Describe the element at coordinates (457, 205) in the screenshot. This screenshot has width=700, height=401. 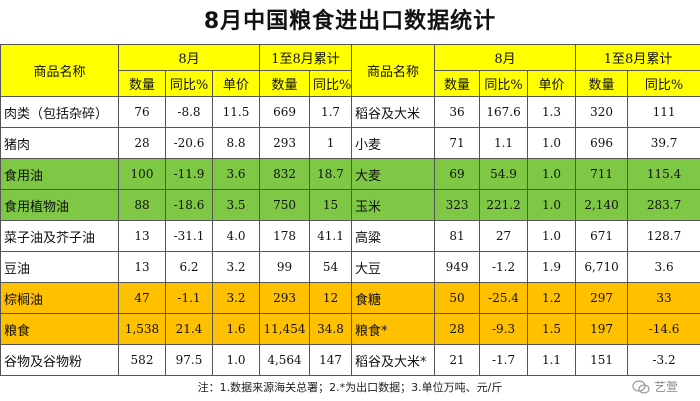
I see `cell-qty-right: 323` at that location.